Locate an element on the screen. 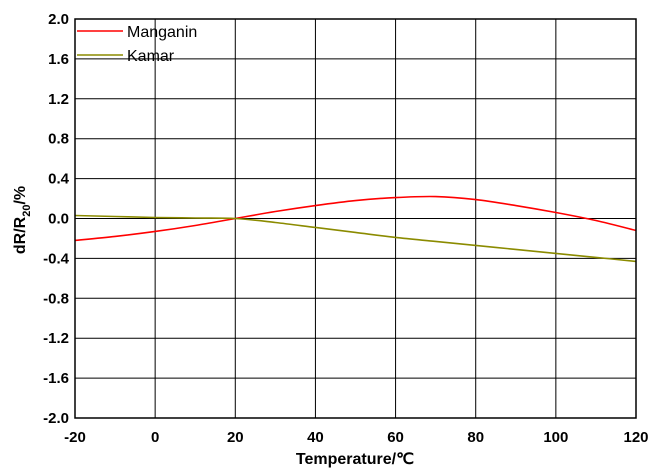  series-line-kamar is located at coordinates (355, 238).